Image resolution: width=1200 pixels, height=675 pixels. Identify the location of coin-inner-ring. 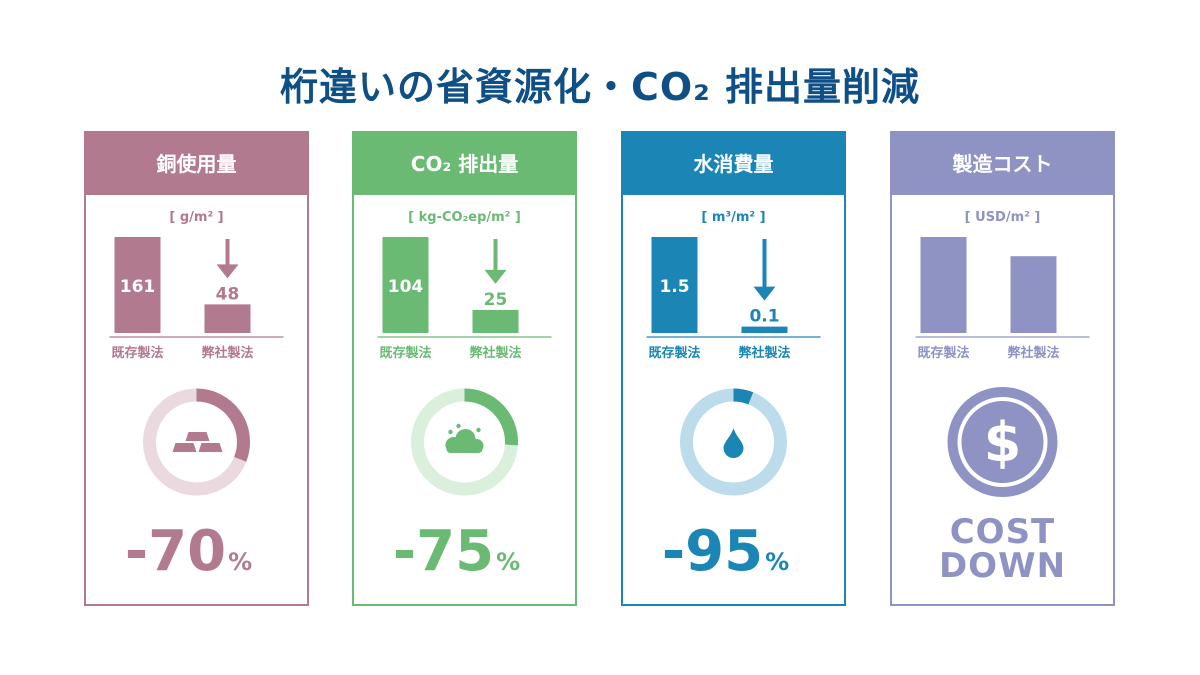
(1002, 442).